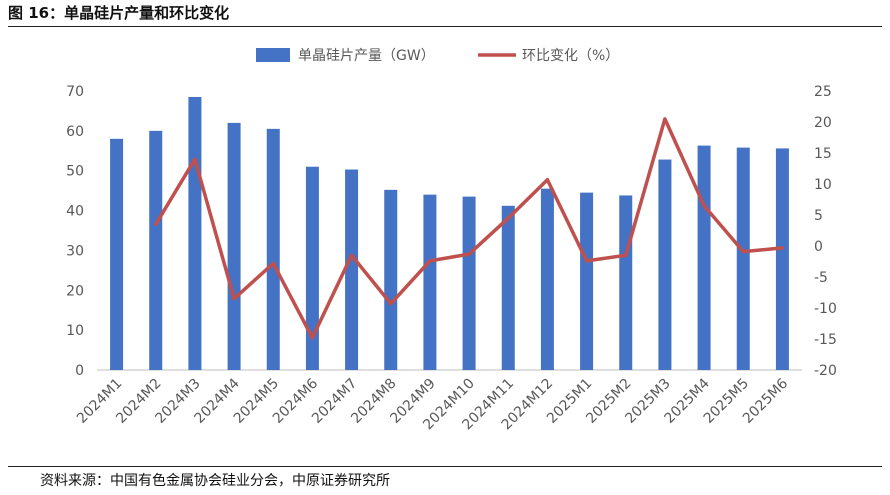  I want to click on left-tick-label: 60, so click(75, 132).